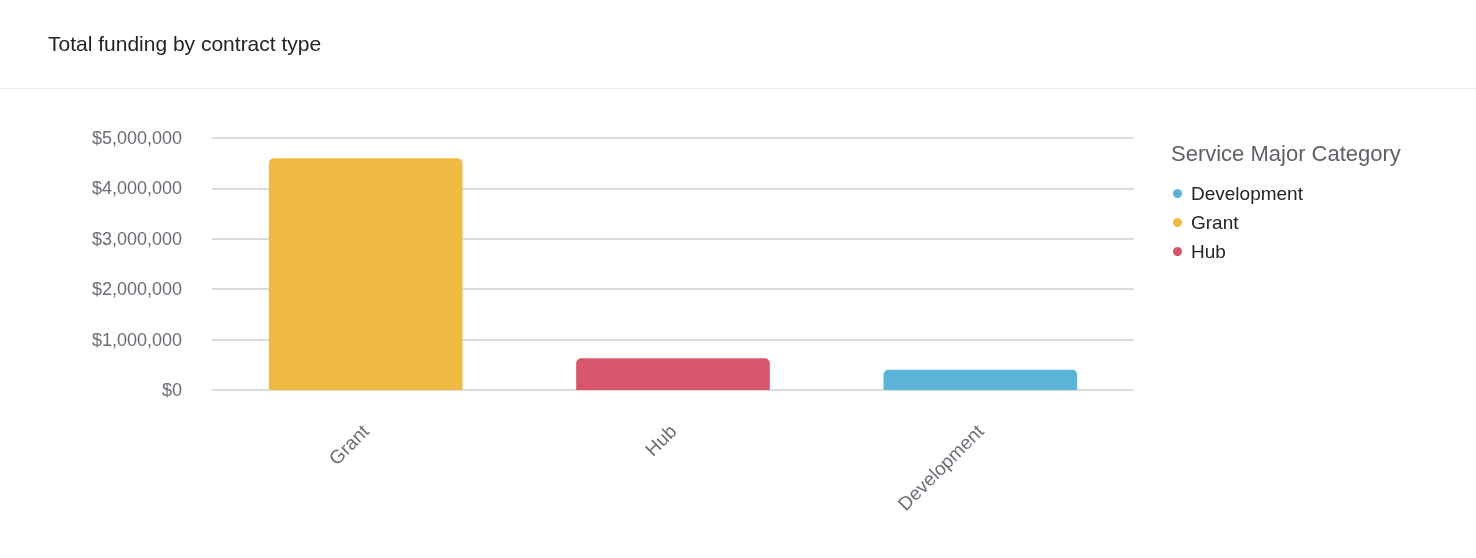  Describe the element at coordinates (1286, 153) in the screenshot. I see `legend-title: Service Major Category` at that location.